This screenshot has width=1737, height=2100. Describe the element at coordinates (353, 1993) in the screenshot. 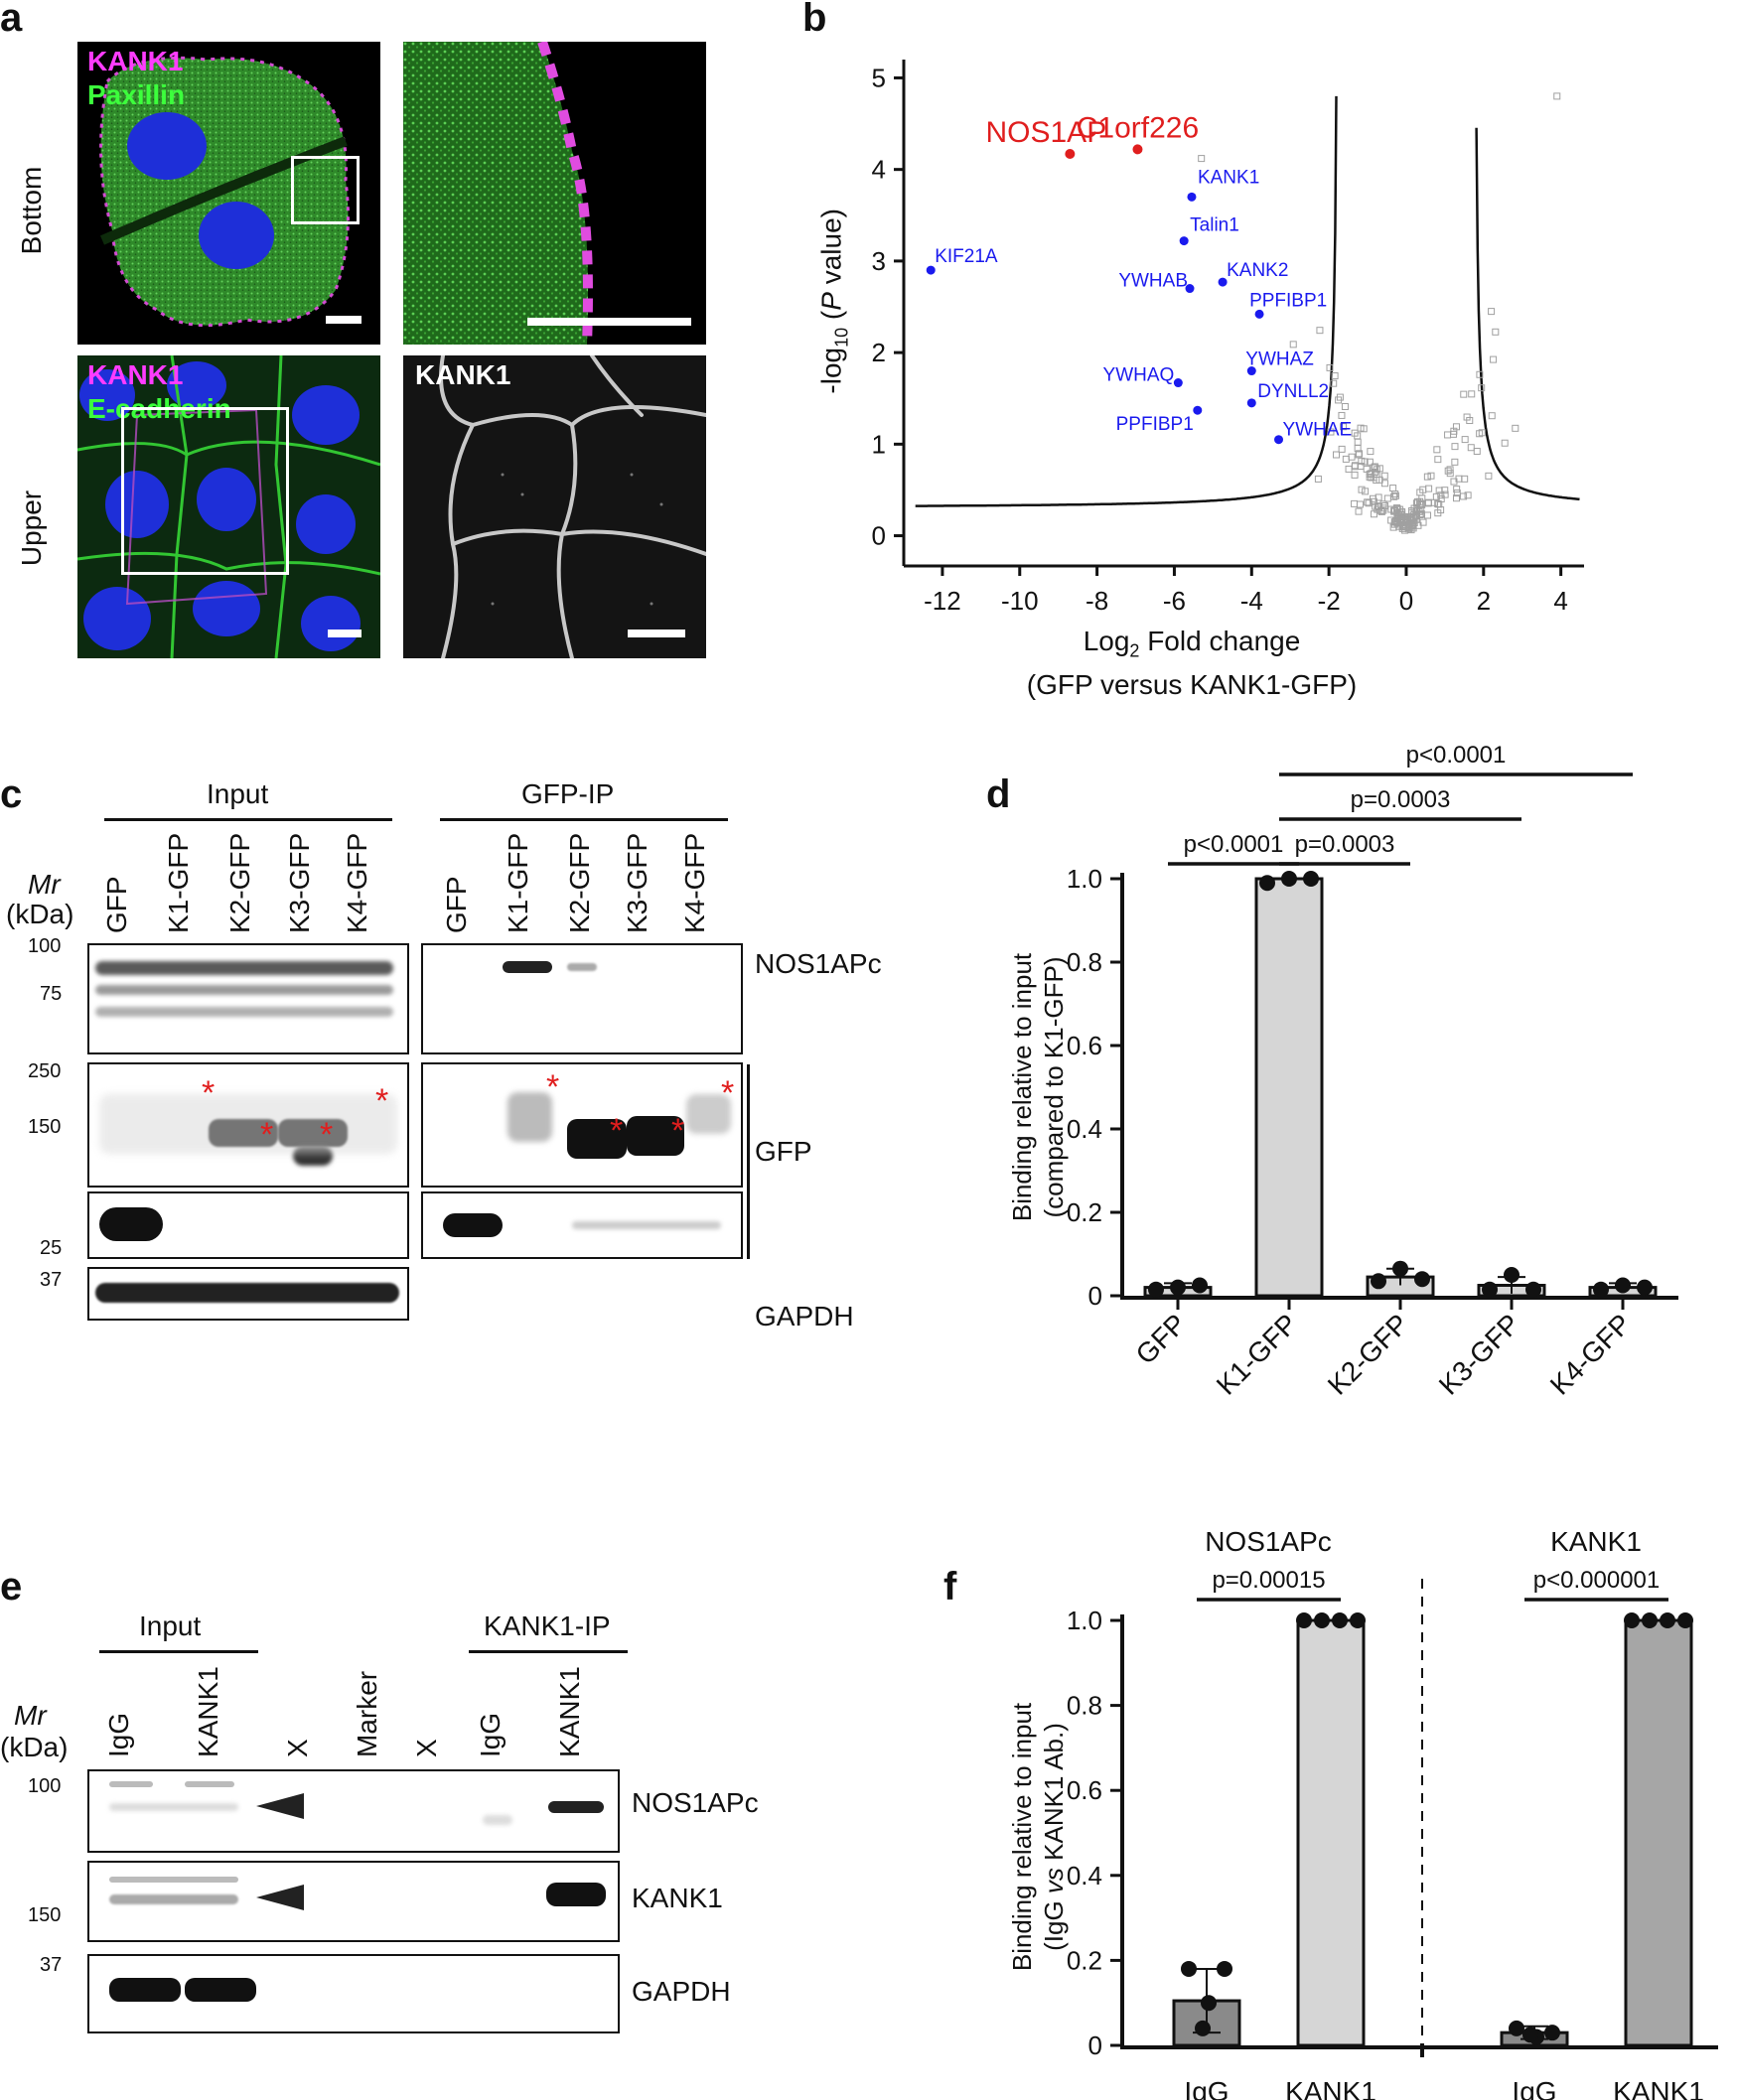

I see `blot-e-gapdh` at that location.